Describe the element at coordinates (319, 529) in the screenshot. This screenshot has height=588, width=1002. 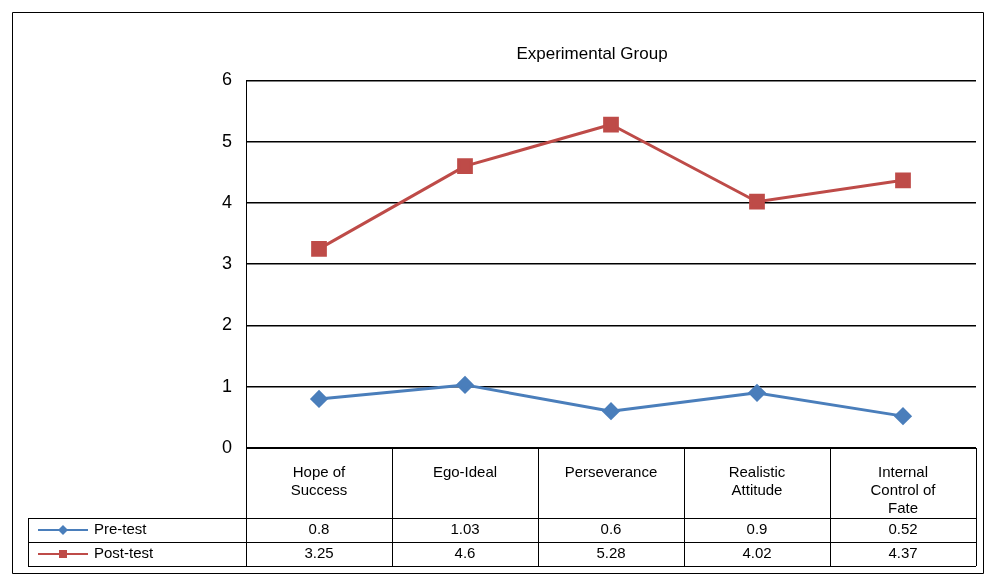
I see `data-label: 0.8` at that location.